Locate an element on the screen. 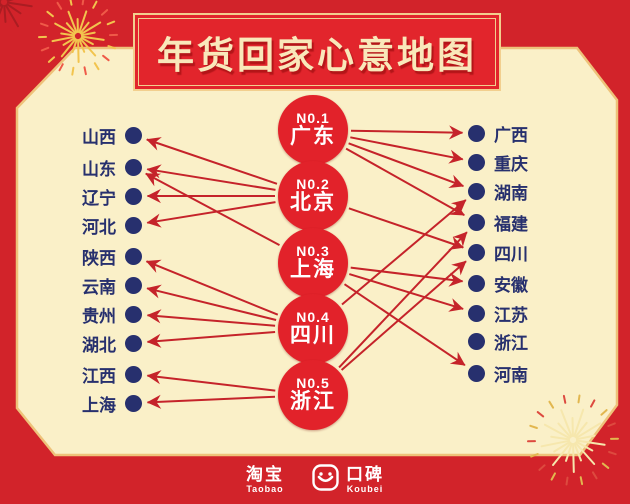  province-row-fujian: 福建 is located at coordinates (543, 222).